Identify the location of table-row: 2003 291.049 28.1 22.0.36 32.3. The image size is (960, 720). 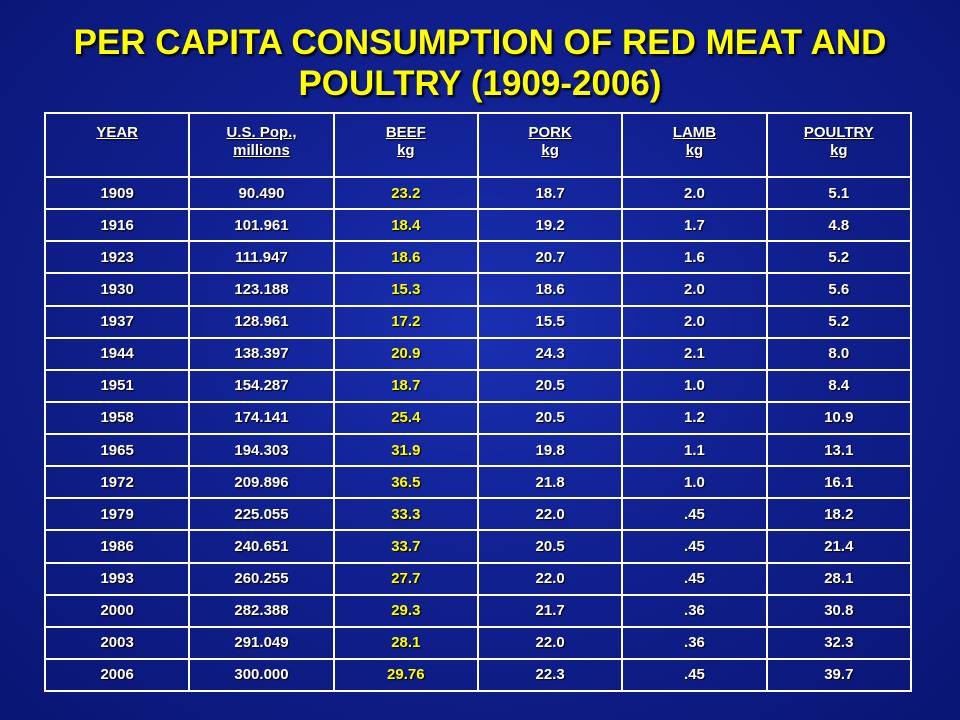
(478, 642).